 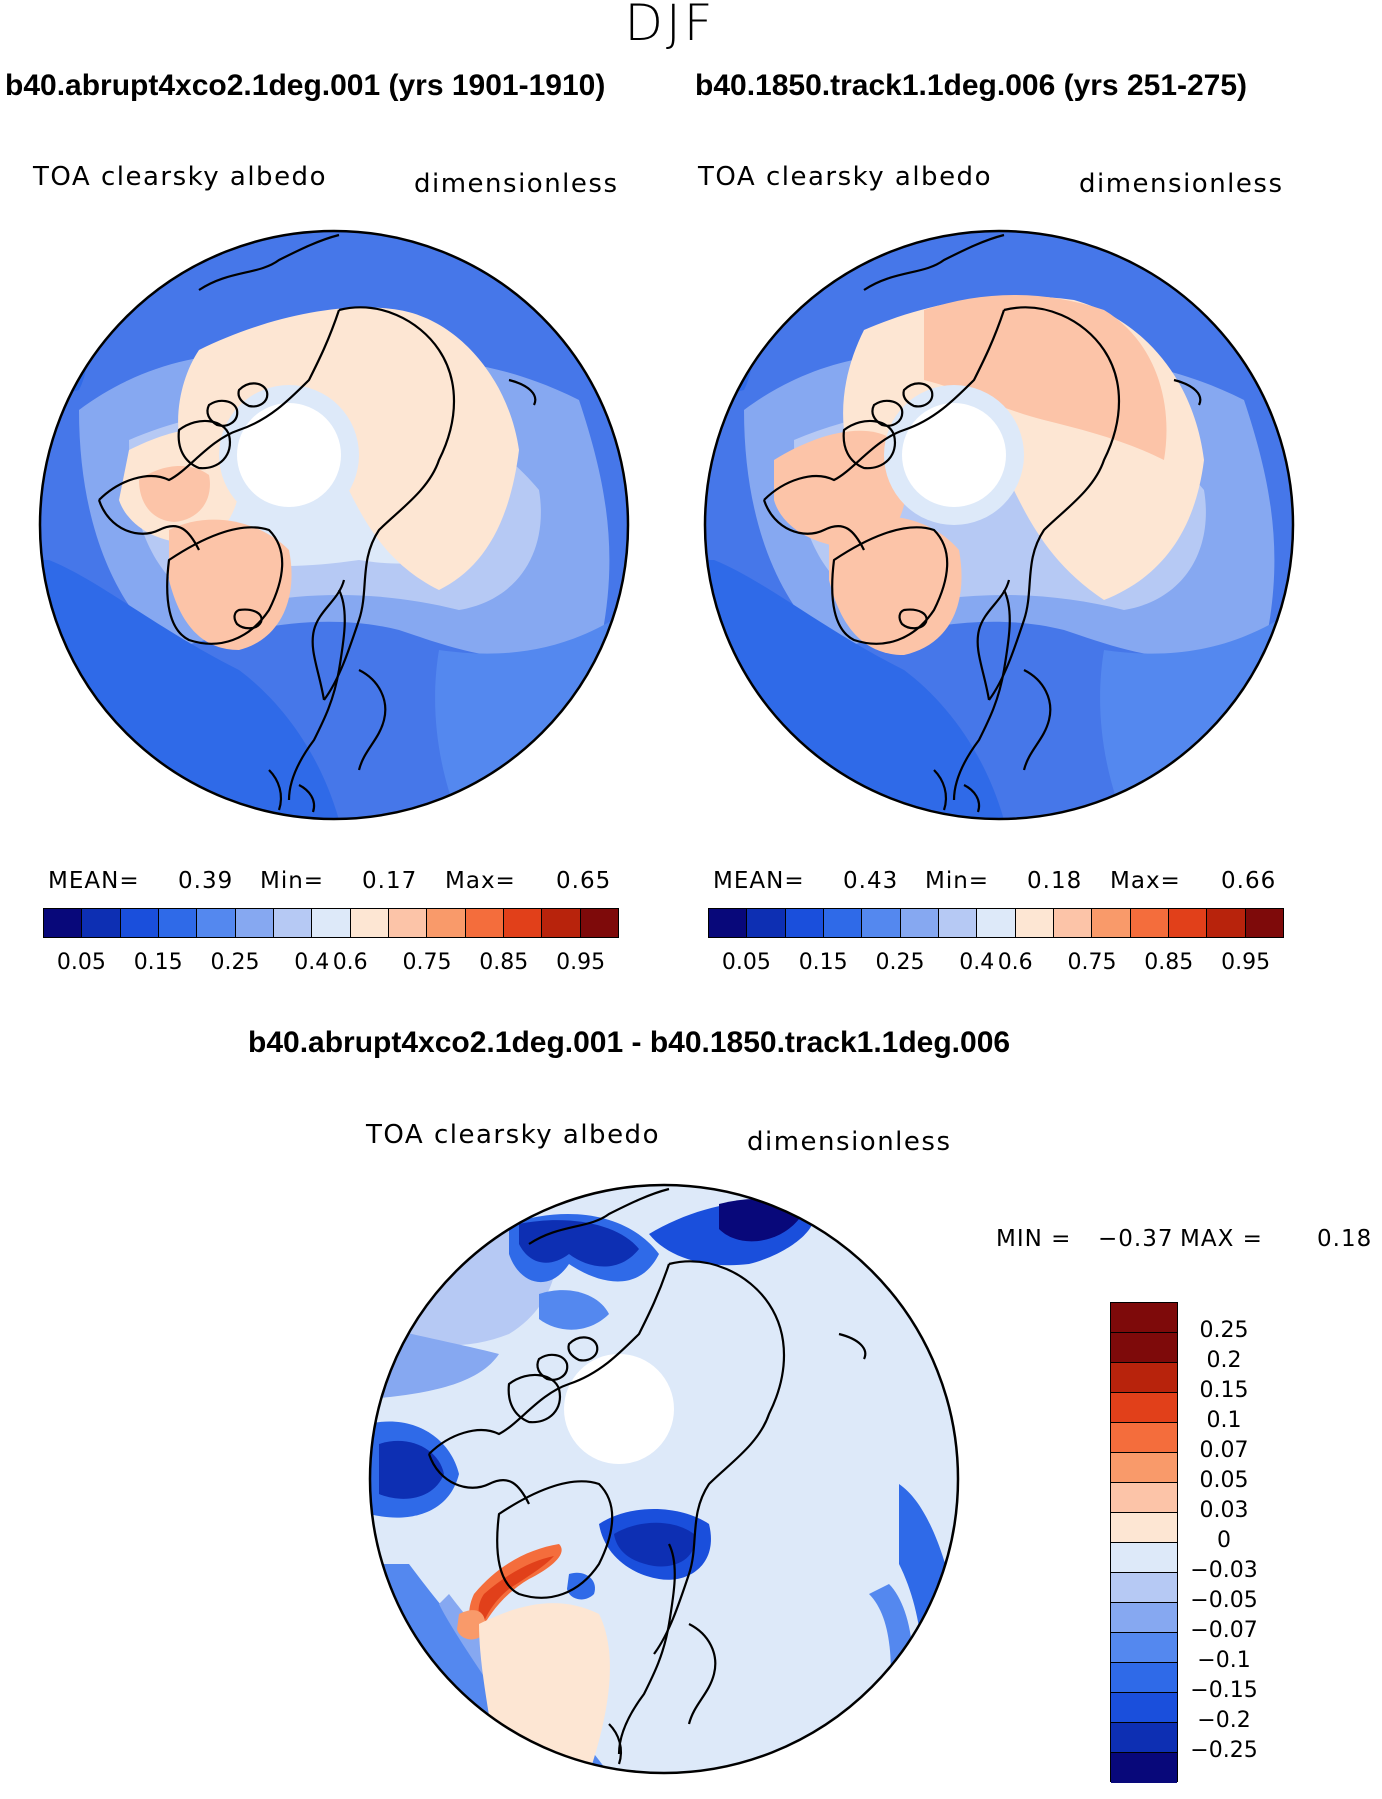 What do you see at coordinates (513, 1135) in the screenshot?
I see `diff-variable-label: TOA clearsky albedo` at bounding box center [513, 1135].